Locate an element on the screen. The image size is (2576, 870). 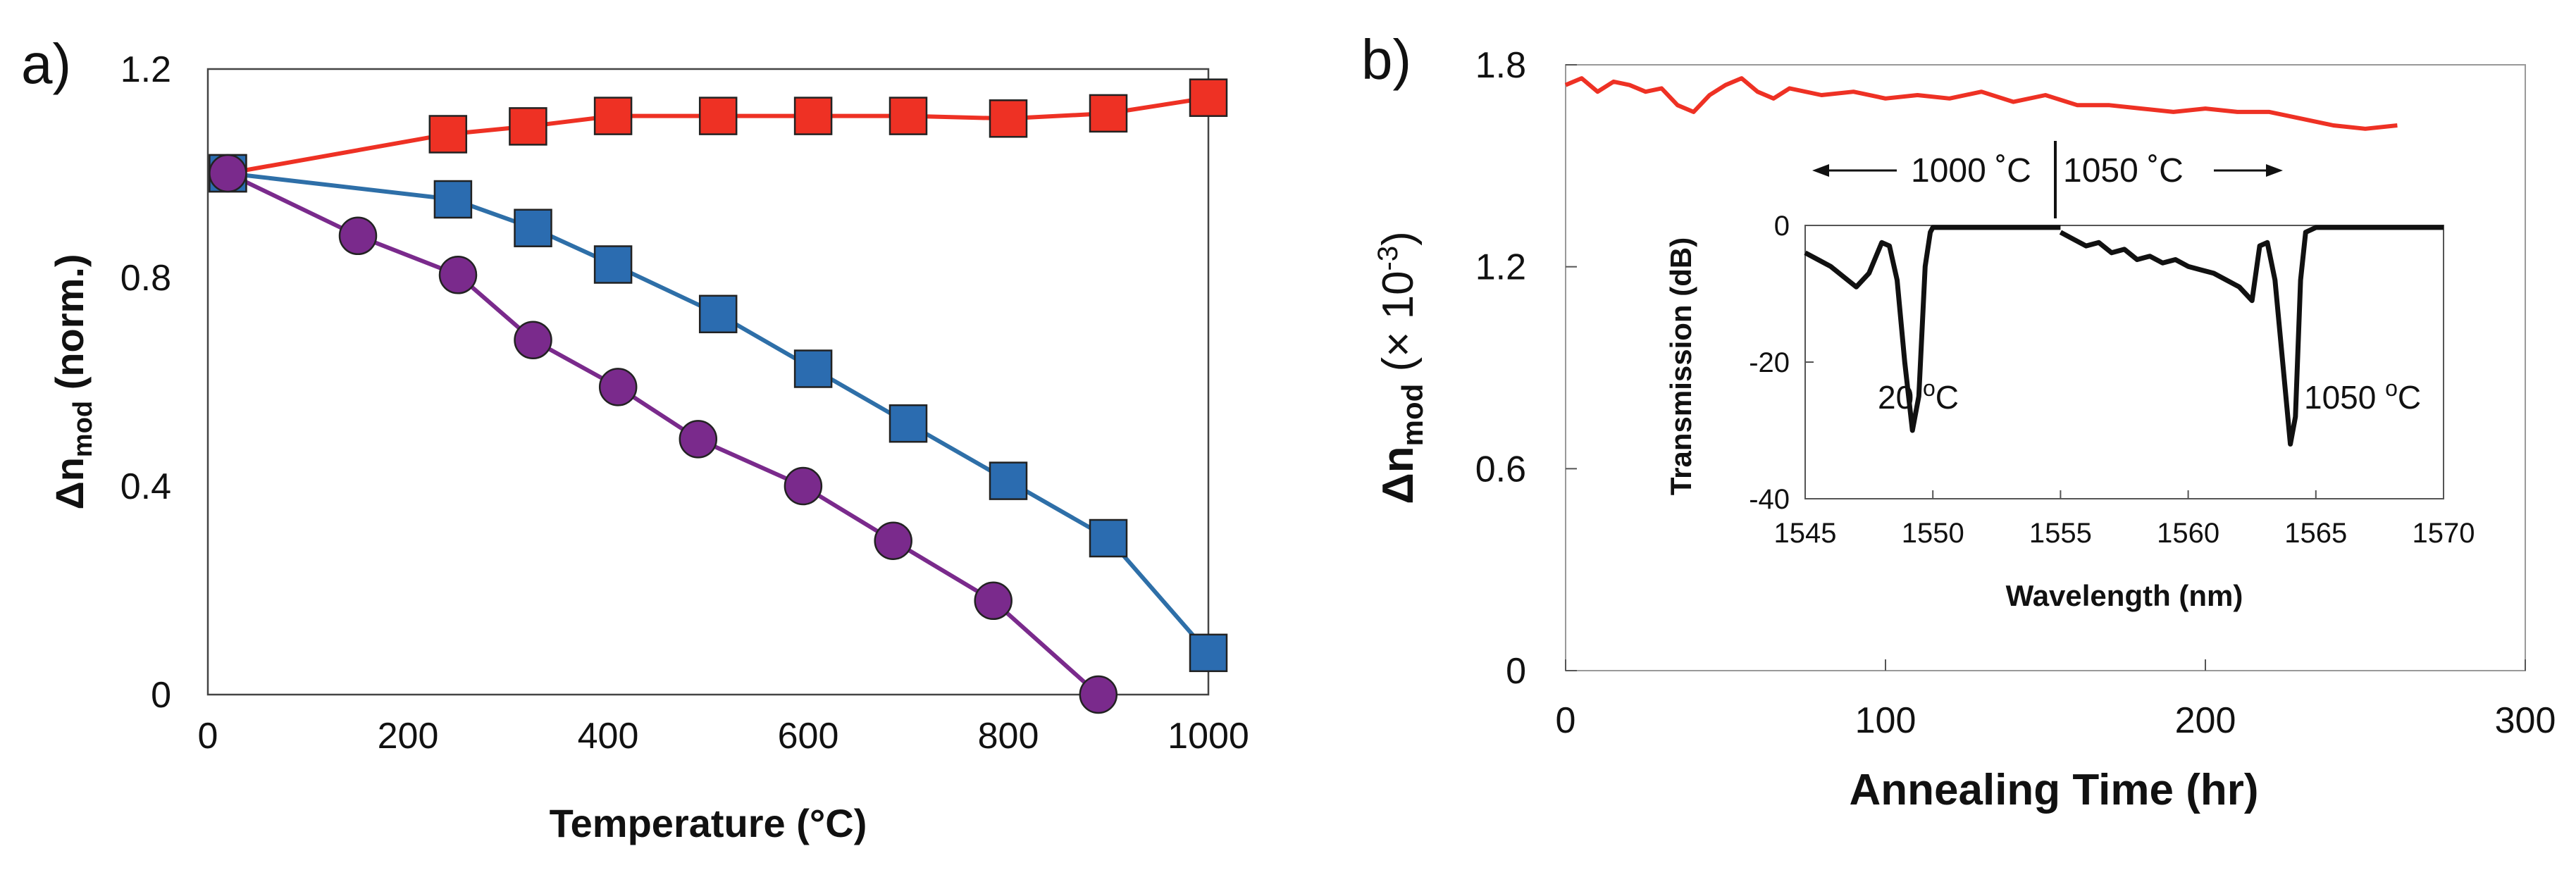
inset-label-1050c: 1050 oC is located at coordinates (2362, 395).